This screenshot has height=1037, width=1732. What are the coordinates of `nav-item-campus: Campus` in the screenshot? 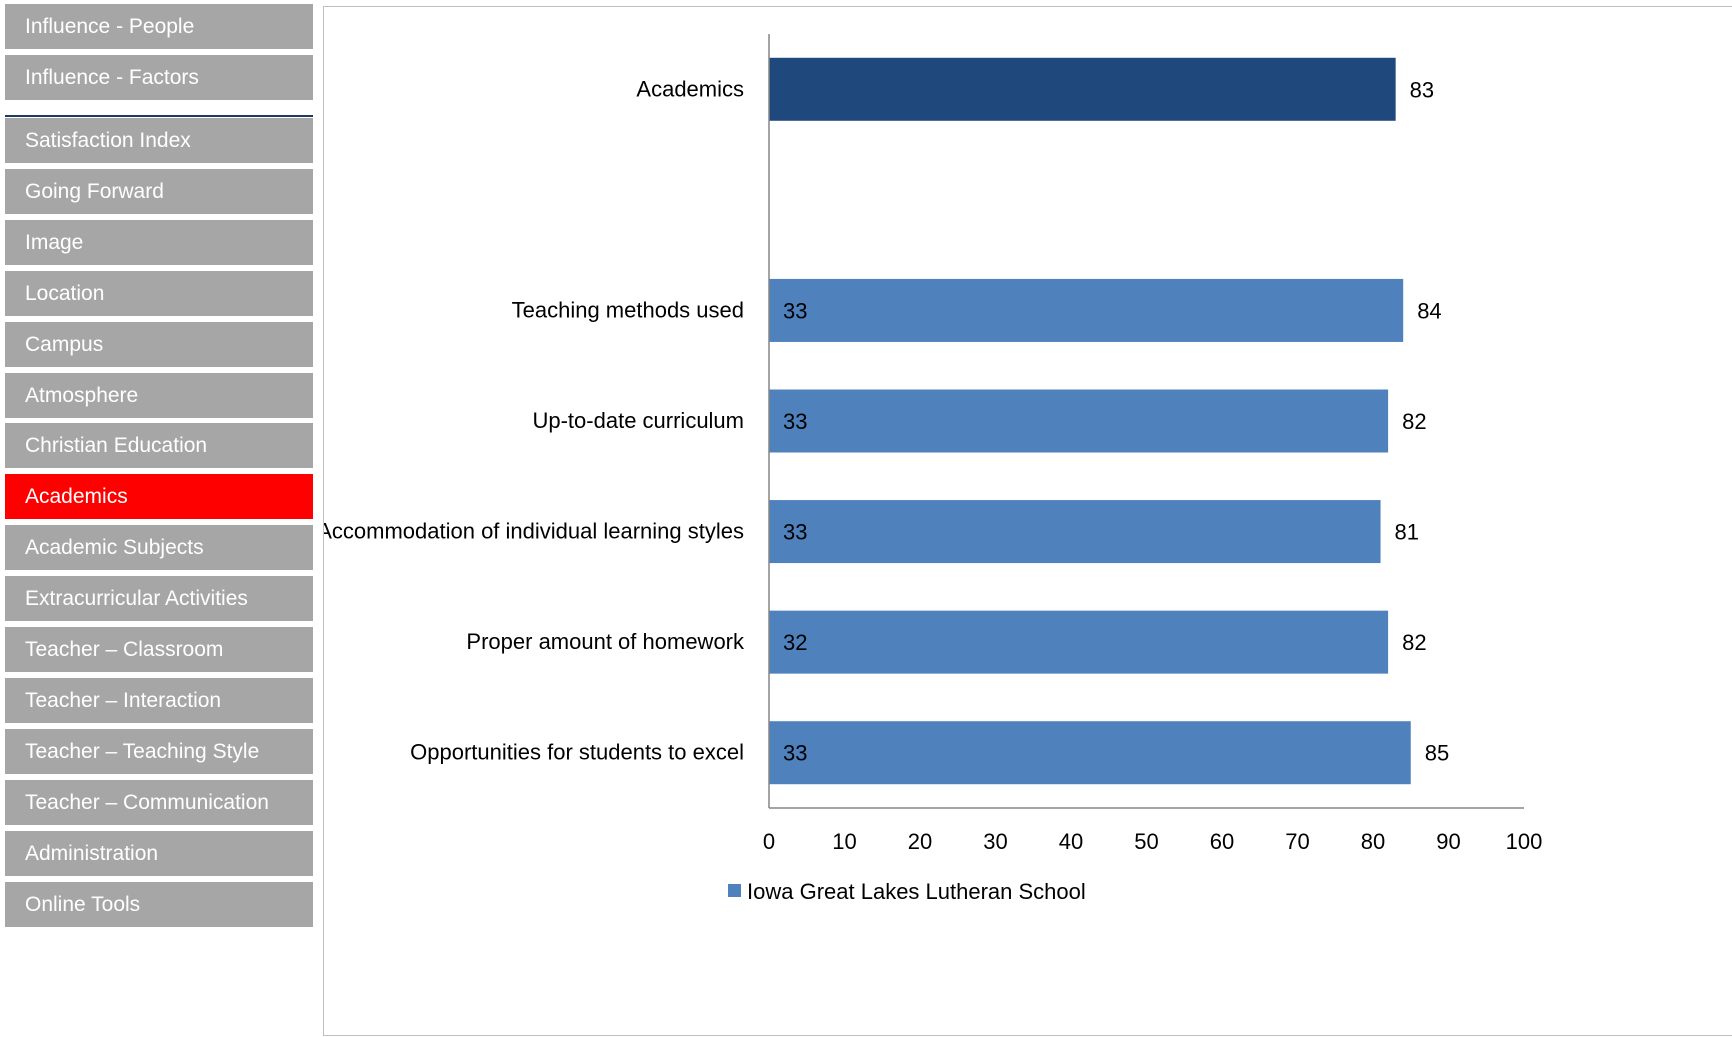 It's located at (159, 344).